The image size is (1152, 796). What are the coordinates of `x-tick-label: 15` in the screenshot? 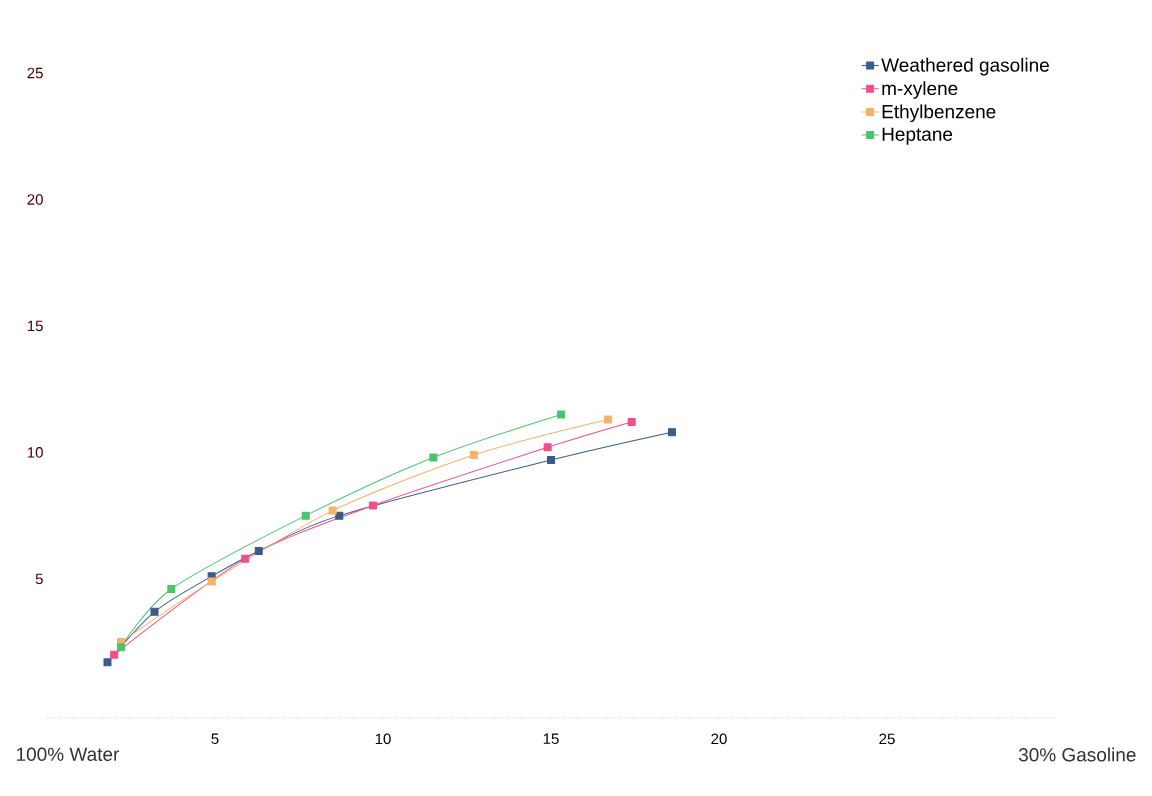 It's located at (551, 738).